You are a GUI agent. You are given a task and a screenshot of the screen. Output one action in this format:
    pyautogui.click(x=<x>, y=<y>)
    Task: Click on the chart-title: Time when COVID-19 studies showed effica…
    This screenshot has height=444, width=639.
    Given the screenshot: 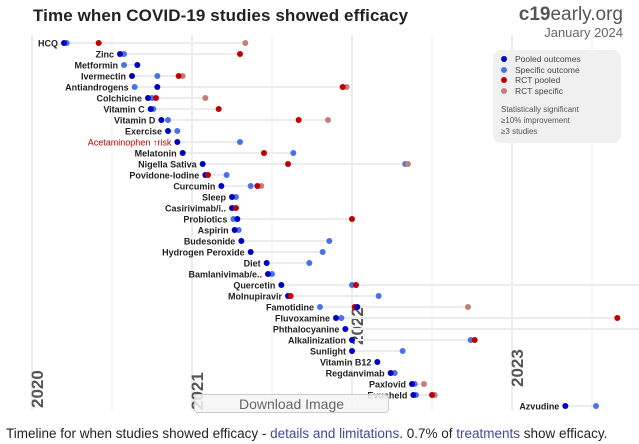 What is the action you would take?
    pyautogui.click(x=221, y=15)
    